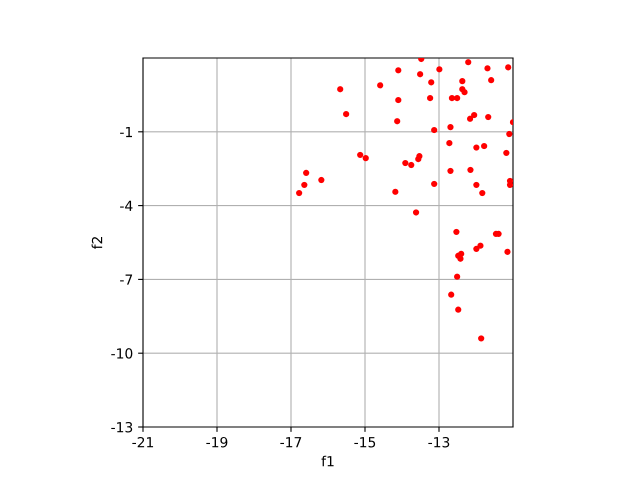 Image resolution: width=640 pixels, height=480 pixels. What do you see at coordinates (439, 442) in the screenshot?
I see `x-tick-label: -13` at bounding box center [439, 442].